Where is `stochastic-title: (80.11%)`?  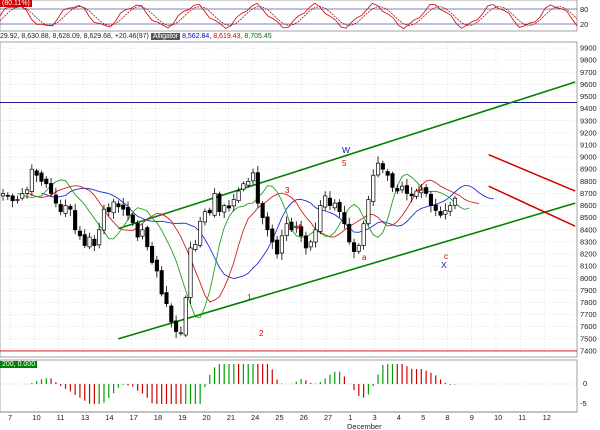
stochastic-title: (80.11%) is located at coordinates (16, 3).